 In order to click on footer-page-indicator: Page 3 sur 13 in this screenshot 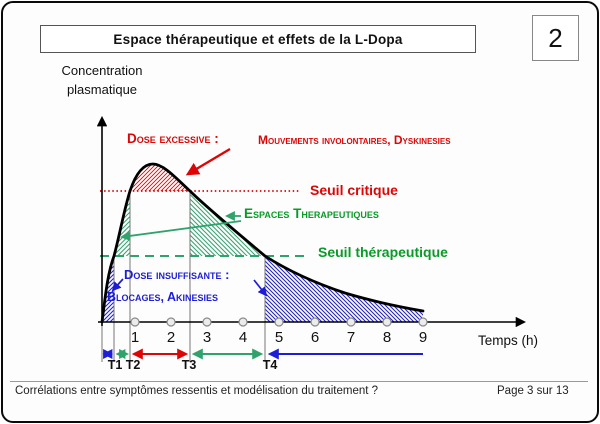, I will do `click(533, 391)`.